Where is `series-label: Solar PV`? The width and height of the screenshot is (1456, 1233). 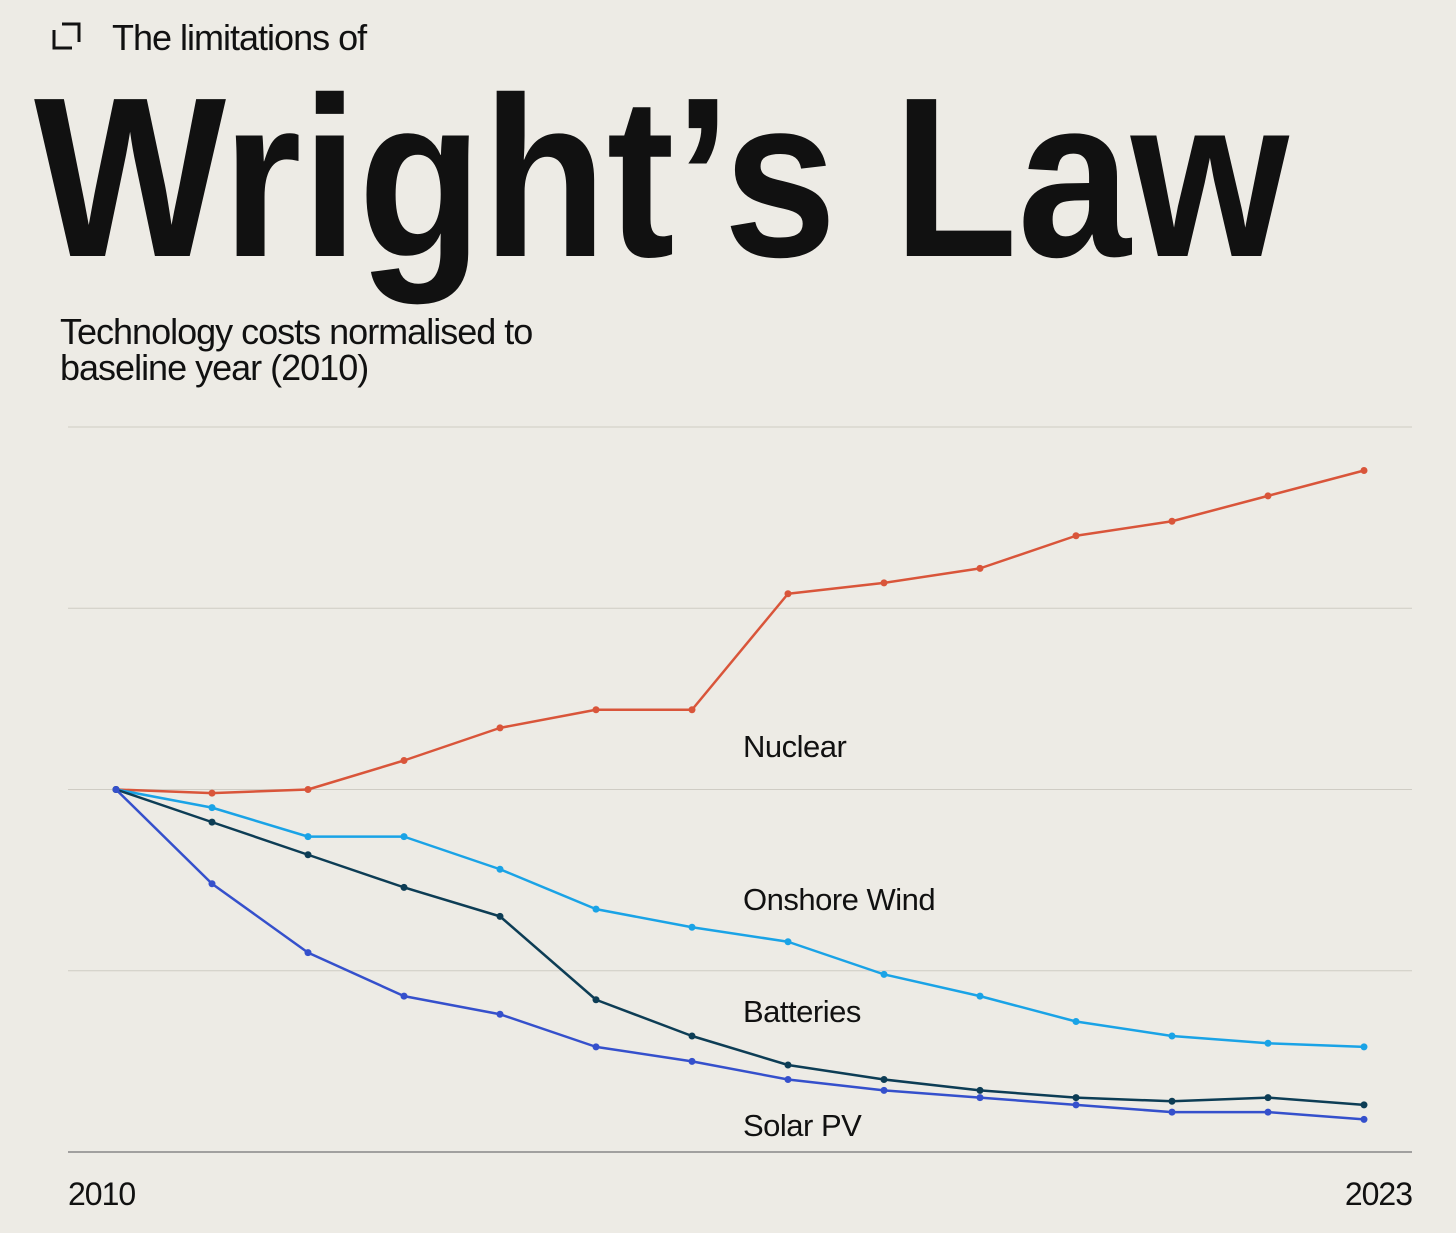
series-label: Solar PV is located at coordinates (802, 1125).